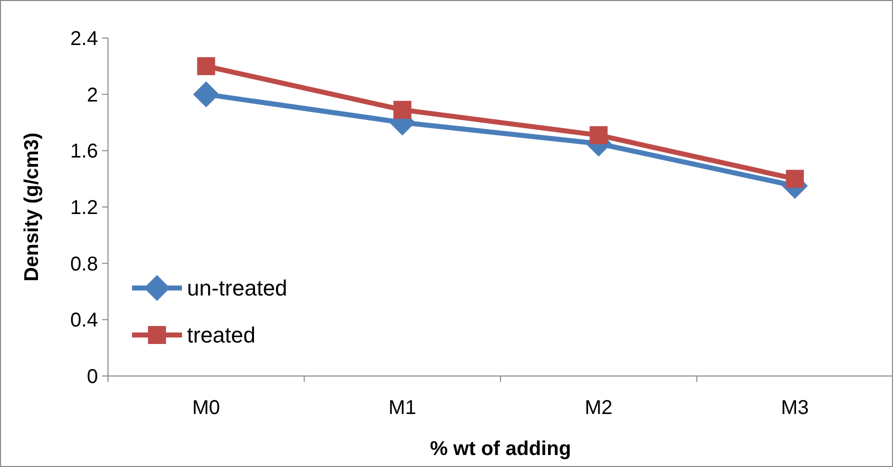 The height and width of the screenshot is (467, 893). What do you see at coordinates (84, 39) in the screenshot?
I see `y-tick-label: 2.4` at bounding box center [84, 39].